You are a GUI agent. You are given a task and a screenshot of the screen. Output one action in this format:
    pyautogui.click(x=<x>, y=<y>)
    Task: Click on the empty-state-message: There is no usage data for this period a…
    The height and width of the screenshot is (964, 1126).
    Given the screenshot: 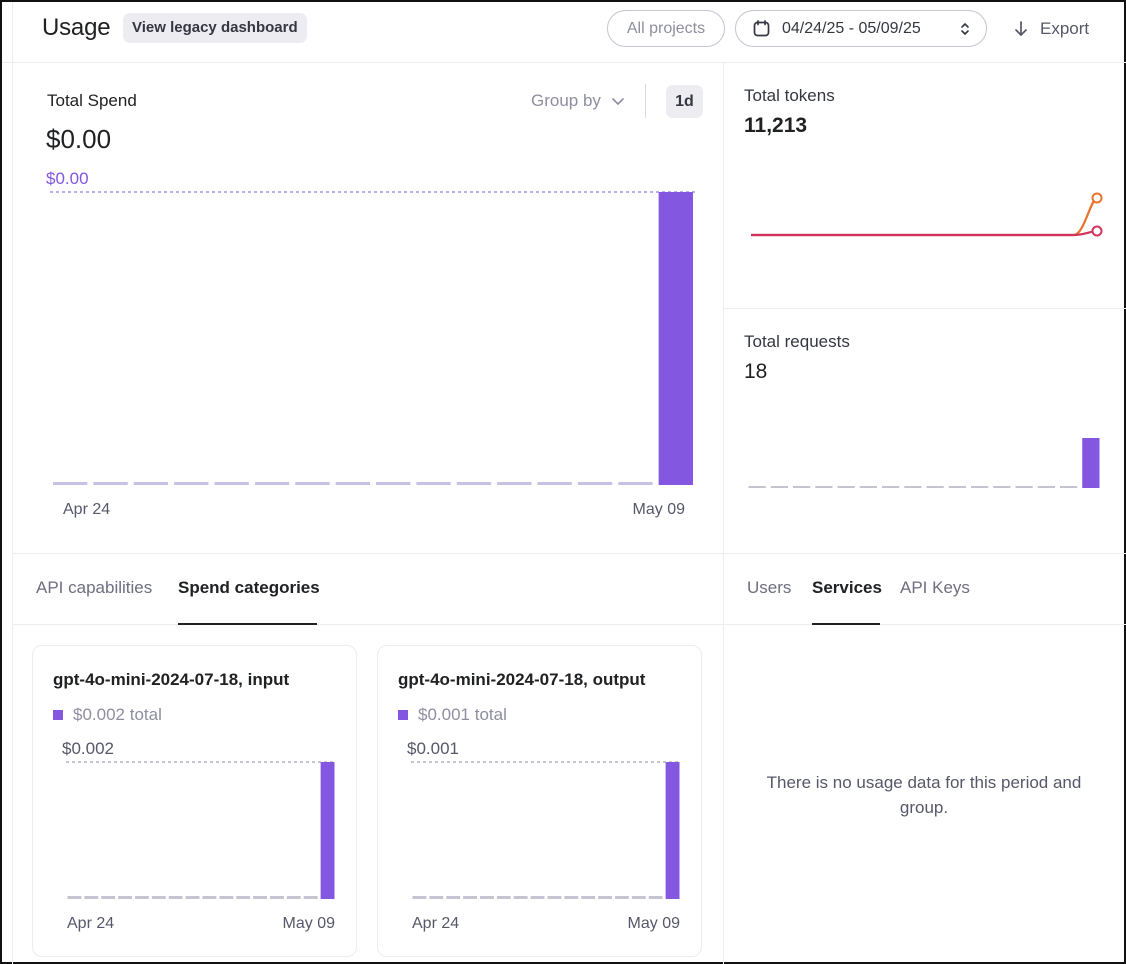 What is the action you would take?
    pyautogui.click(x=924, y=795)
    